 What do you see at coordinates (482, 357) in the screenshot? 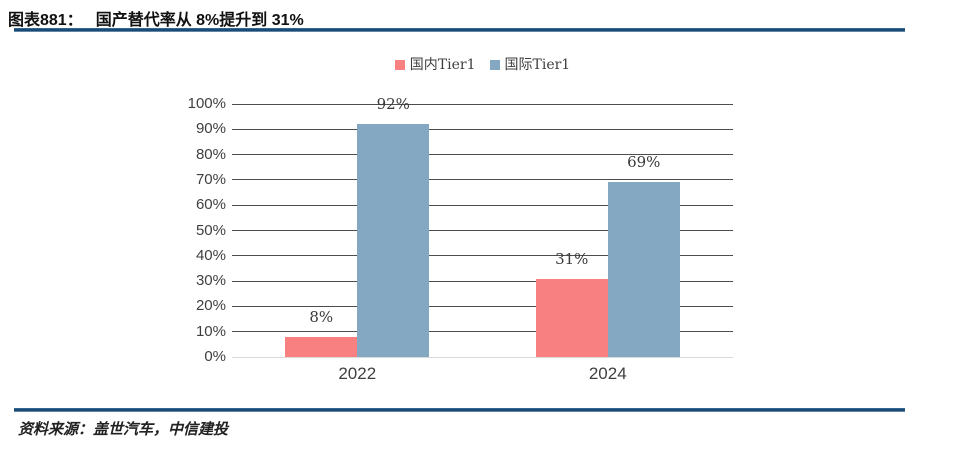
I see `x-axis-baseline` at bounding box center [482, 357].